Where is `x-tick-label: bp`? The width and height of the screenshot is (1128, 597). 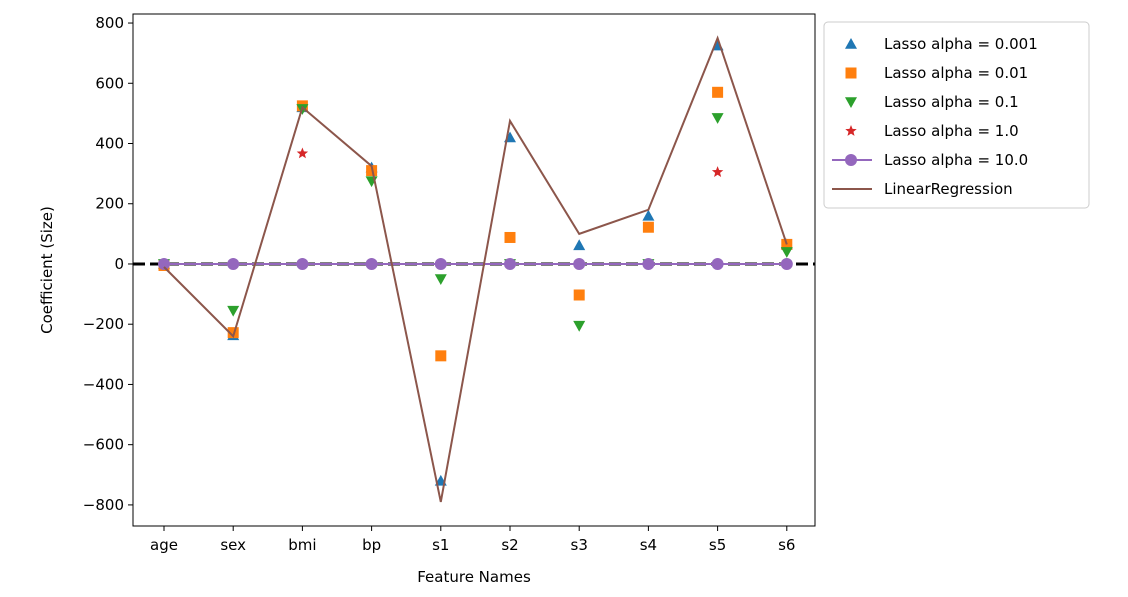 x-tick-label: bp is located at coordinates (371, 545).